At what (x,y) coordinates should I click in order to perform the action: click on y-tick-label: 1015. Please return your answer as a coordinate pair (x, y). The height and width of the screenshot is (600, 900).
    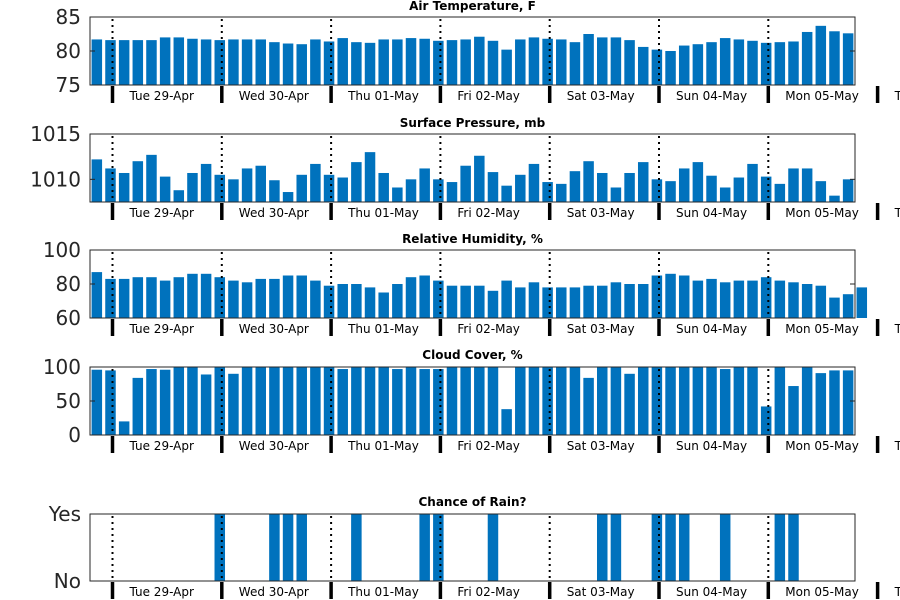
    Looking at the image, I should click on (55, 134).